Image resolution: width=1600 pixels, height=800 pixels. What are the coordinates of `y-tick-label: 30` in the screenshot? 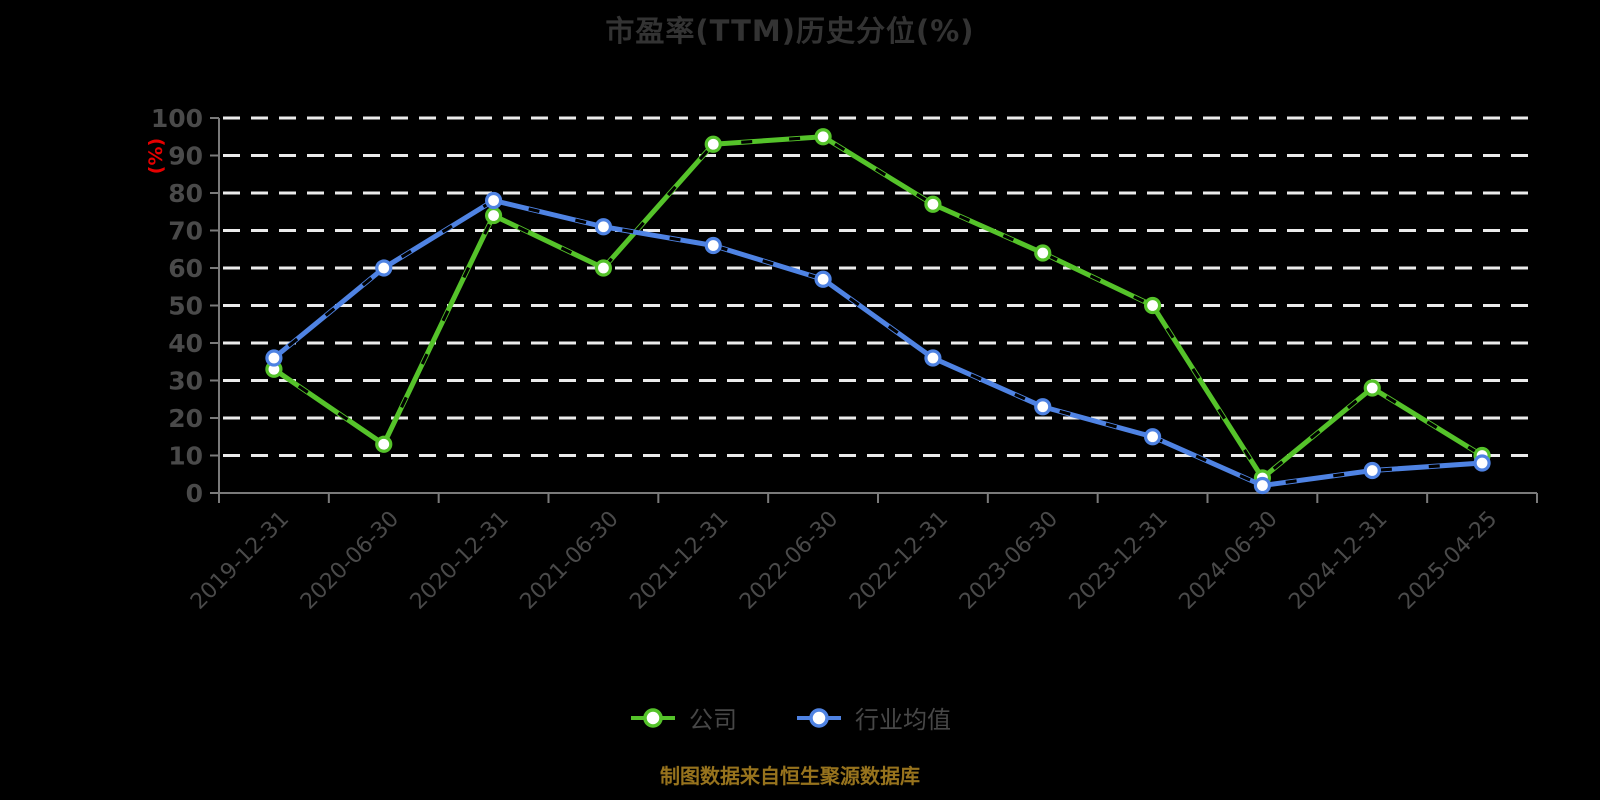 It's located at (185, 381).